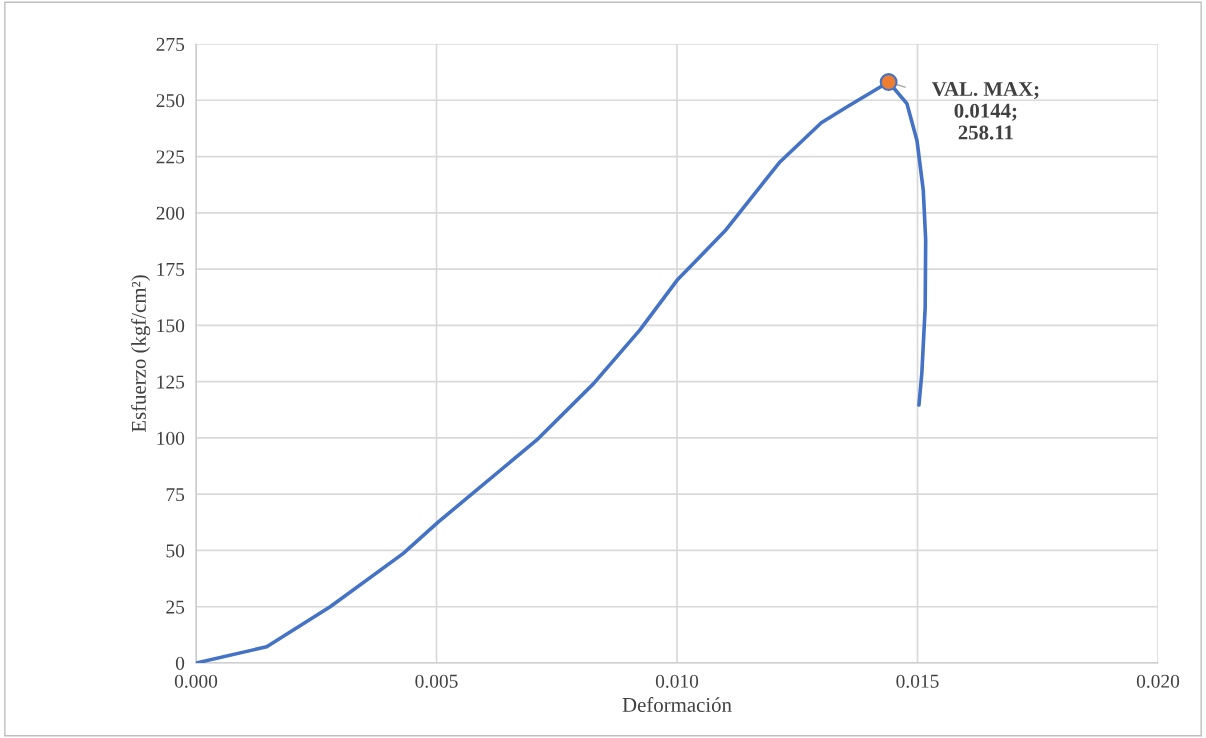  I want to click on y-tick-label: 50, so click(175, 551).